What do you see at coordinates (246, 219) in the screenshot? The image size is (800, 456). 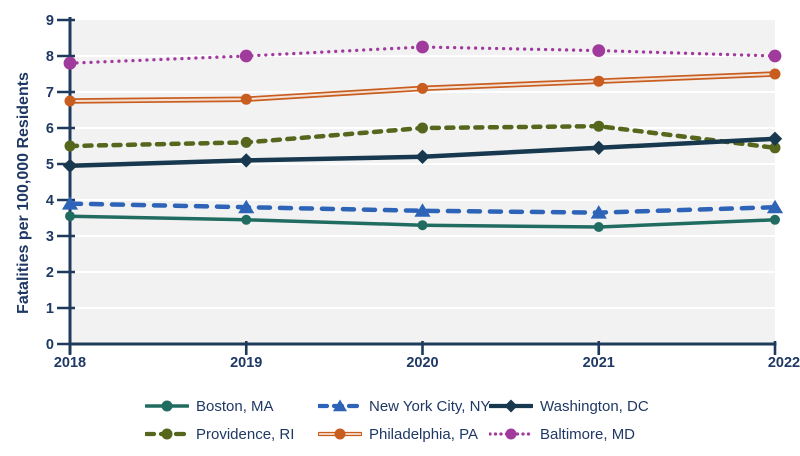 I see `marker-boston-ma-2019` at bounding box center [246, 219].